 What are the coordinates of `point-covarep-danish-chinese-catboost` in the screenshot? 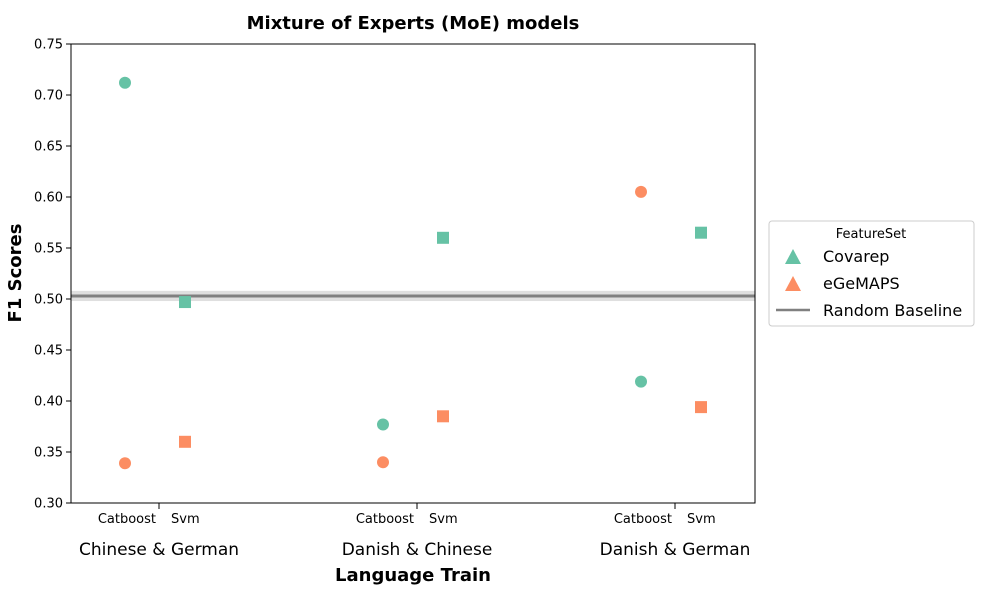 It's located at (383, 424).